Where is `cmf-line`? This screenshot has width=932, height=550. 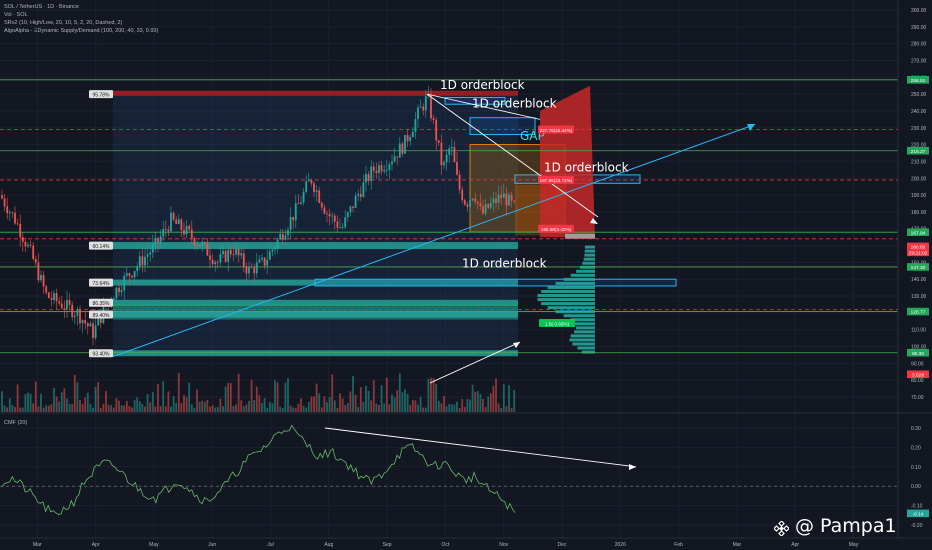
cmf-line is located at coordinates (258, 469).